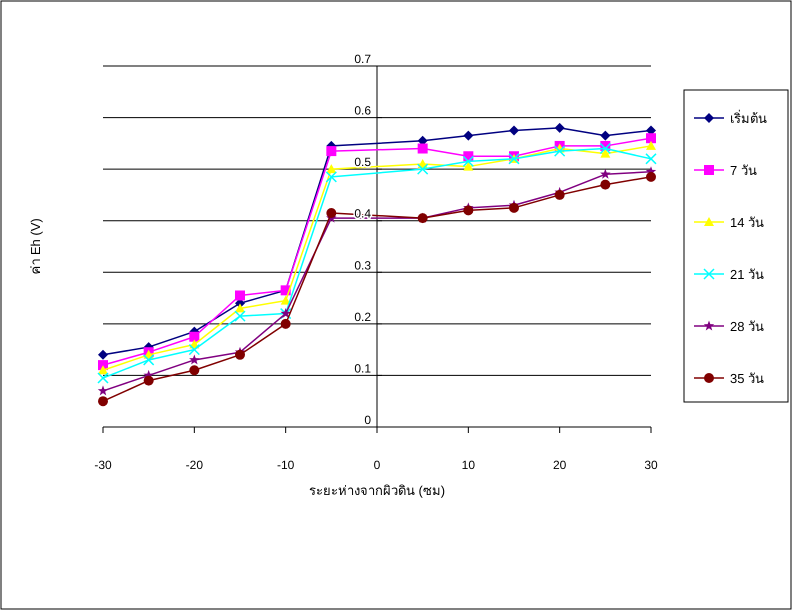  What do you see at coordinates (559, 465) in the screenshot?
I see `x-tick-label: 20` at bounding box center [559, 465].